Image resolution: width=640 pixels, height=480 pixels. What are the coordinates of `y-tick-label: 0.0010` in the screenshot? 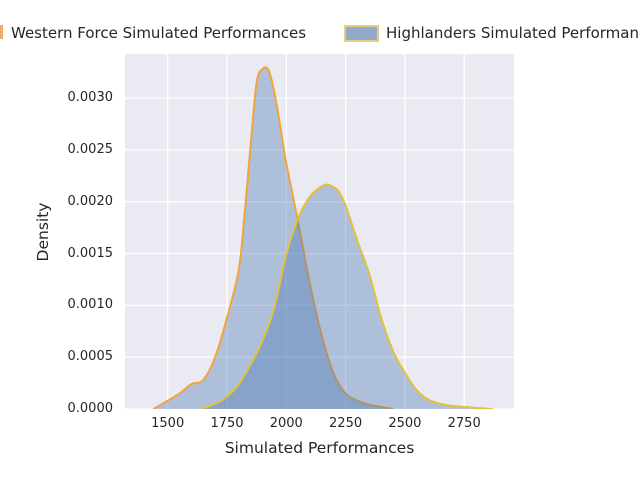 It's located at (90, 305).